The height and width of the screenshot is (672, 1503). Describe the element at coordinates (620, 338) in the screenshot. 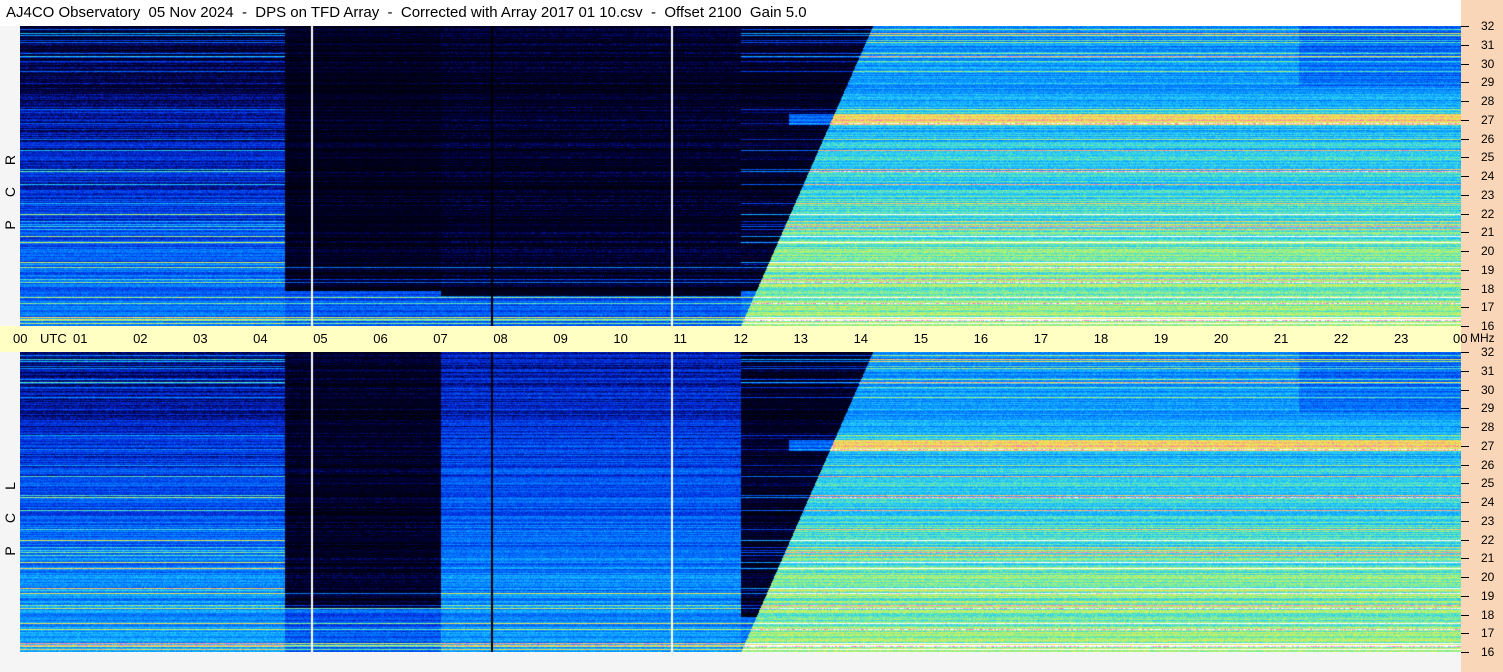

I see `x-tick-label: 10` at that location.